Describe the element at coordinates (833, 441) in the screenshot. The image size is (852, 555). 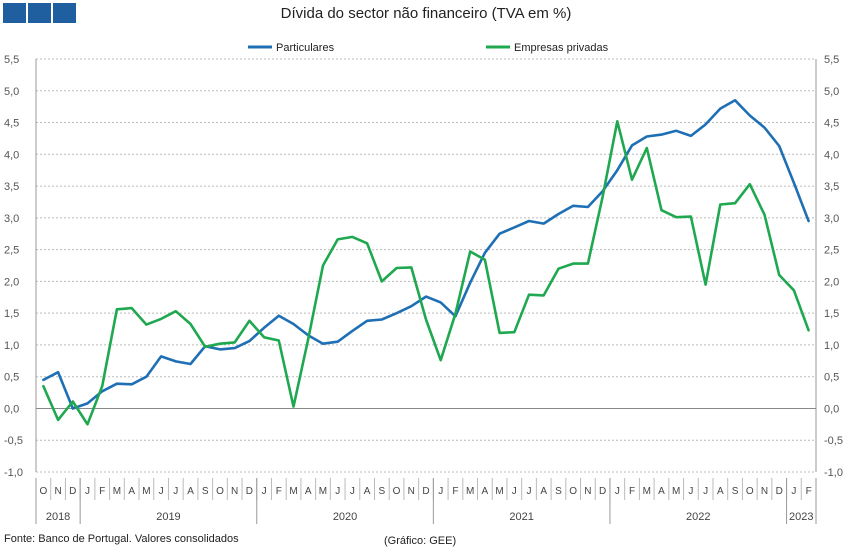
I see `y-tick-label-right: -0,5` at that location.